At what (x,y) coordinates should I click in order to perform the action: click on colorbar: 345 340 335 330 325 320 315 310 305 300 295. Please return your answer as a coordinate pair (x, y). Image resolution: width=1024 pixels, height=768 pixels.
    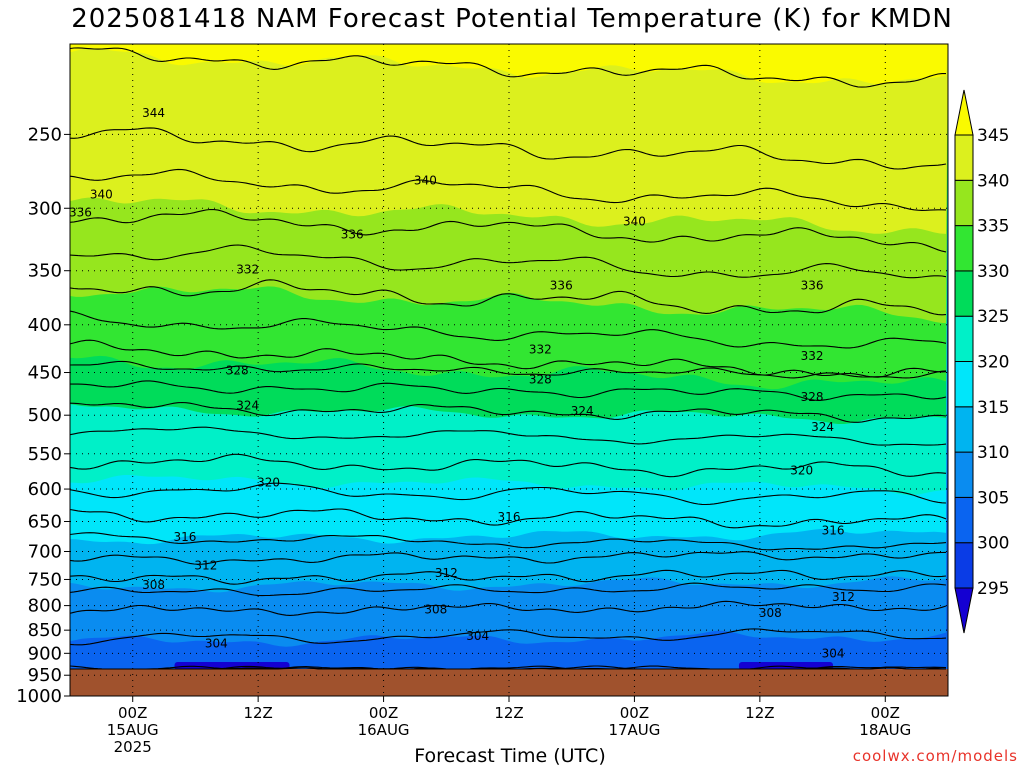
    Looking at the image, I should click on (981, 361).